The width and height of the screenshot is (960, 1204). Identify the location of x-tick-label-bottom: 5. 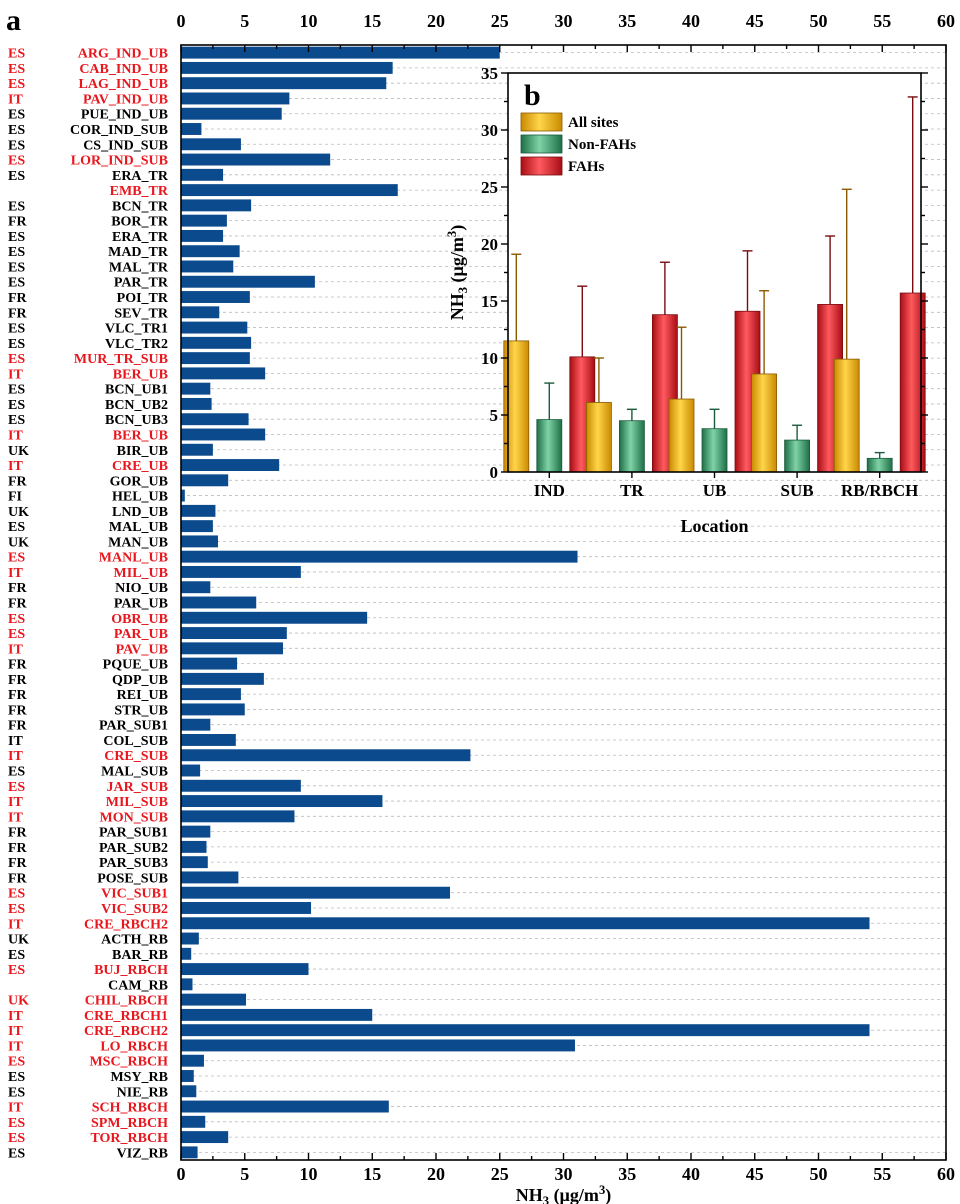
(244, 1174).